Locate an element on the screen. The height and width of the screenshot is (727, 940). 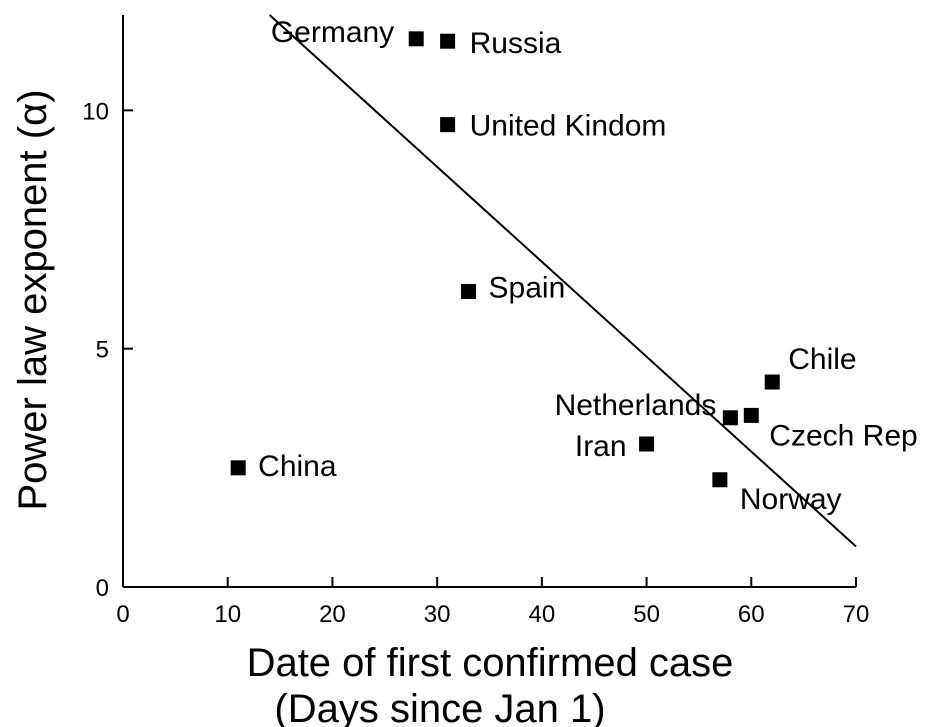
x-ticks: 0 10 20 30 40 50 60 70 is located at coordinates (492, 602).